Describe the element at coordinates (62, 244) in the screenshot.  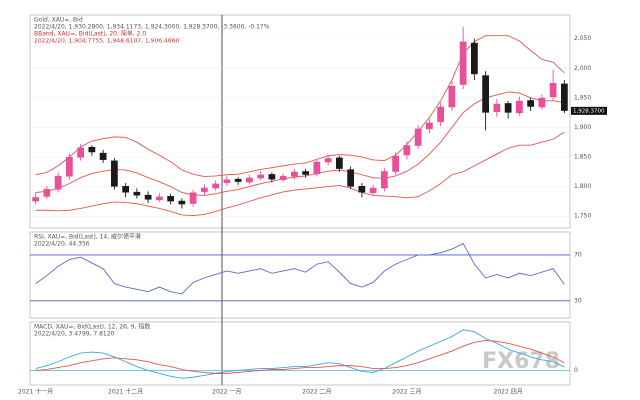
I see `rsi-subtitle: 2022/4/20, 44.356` at that location.